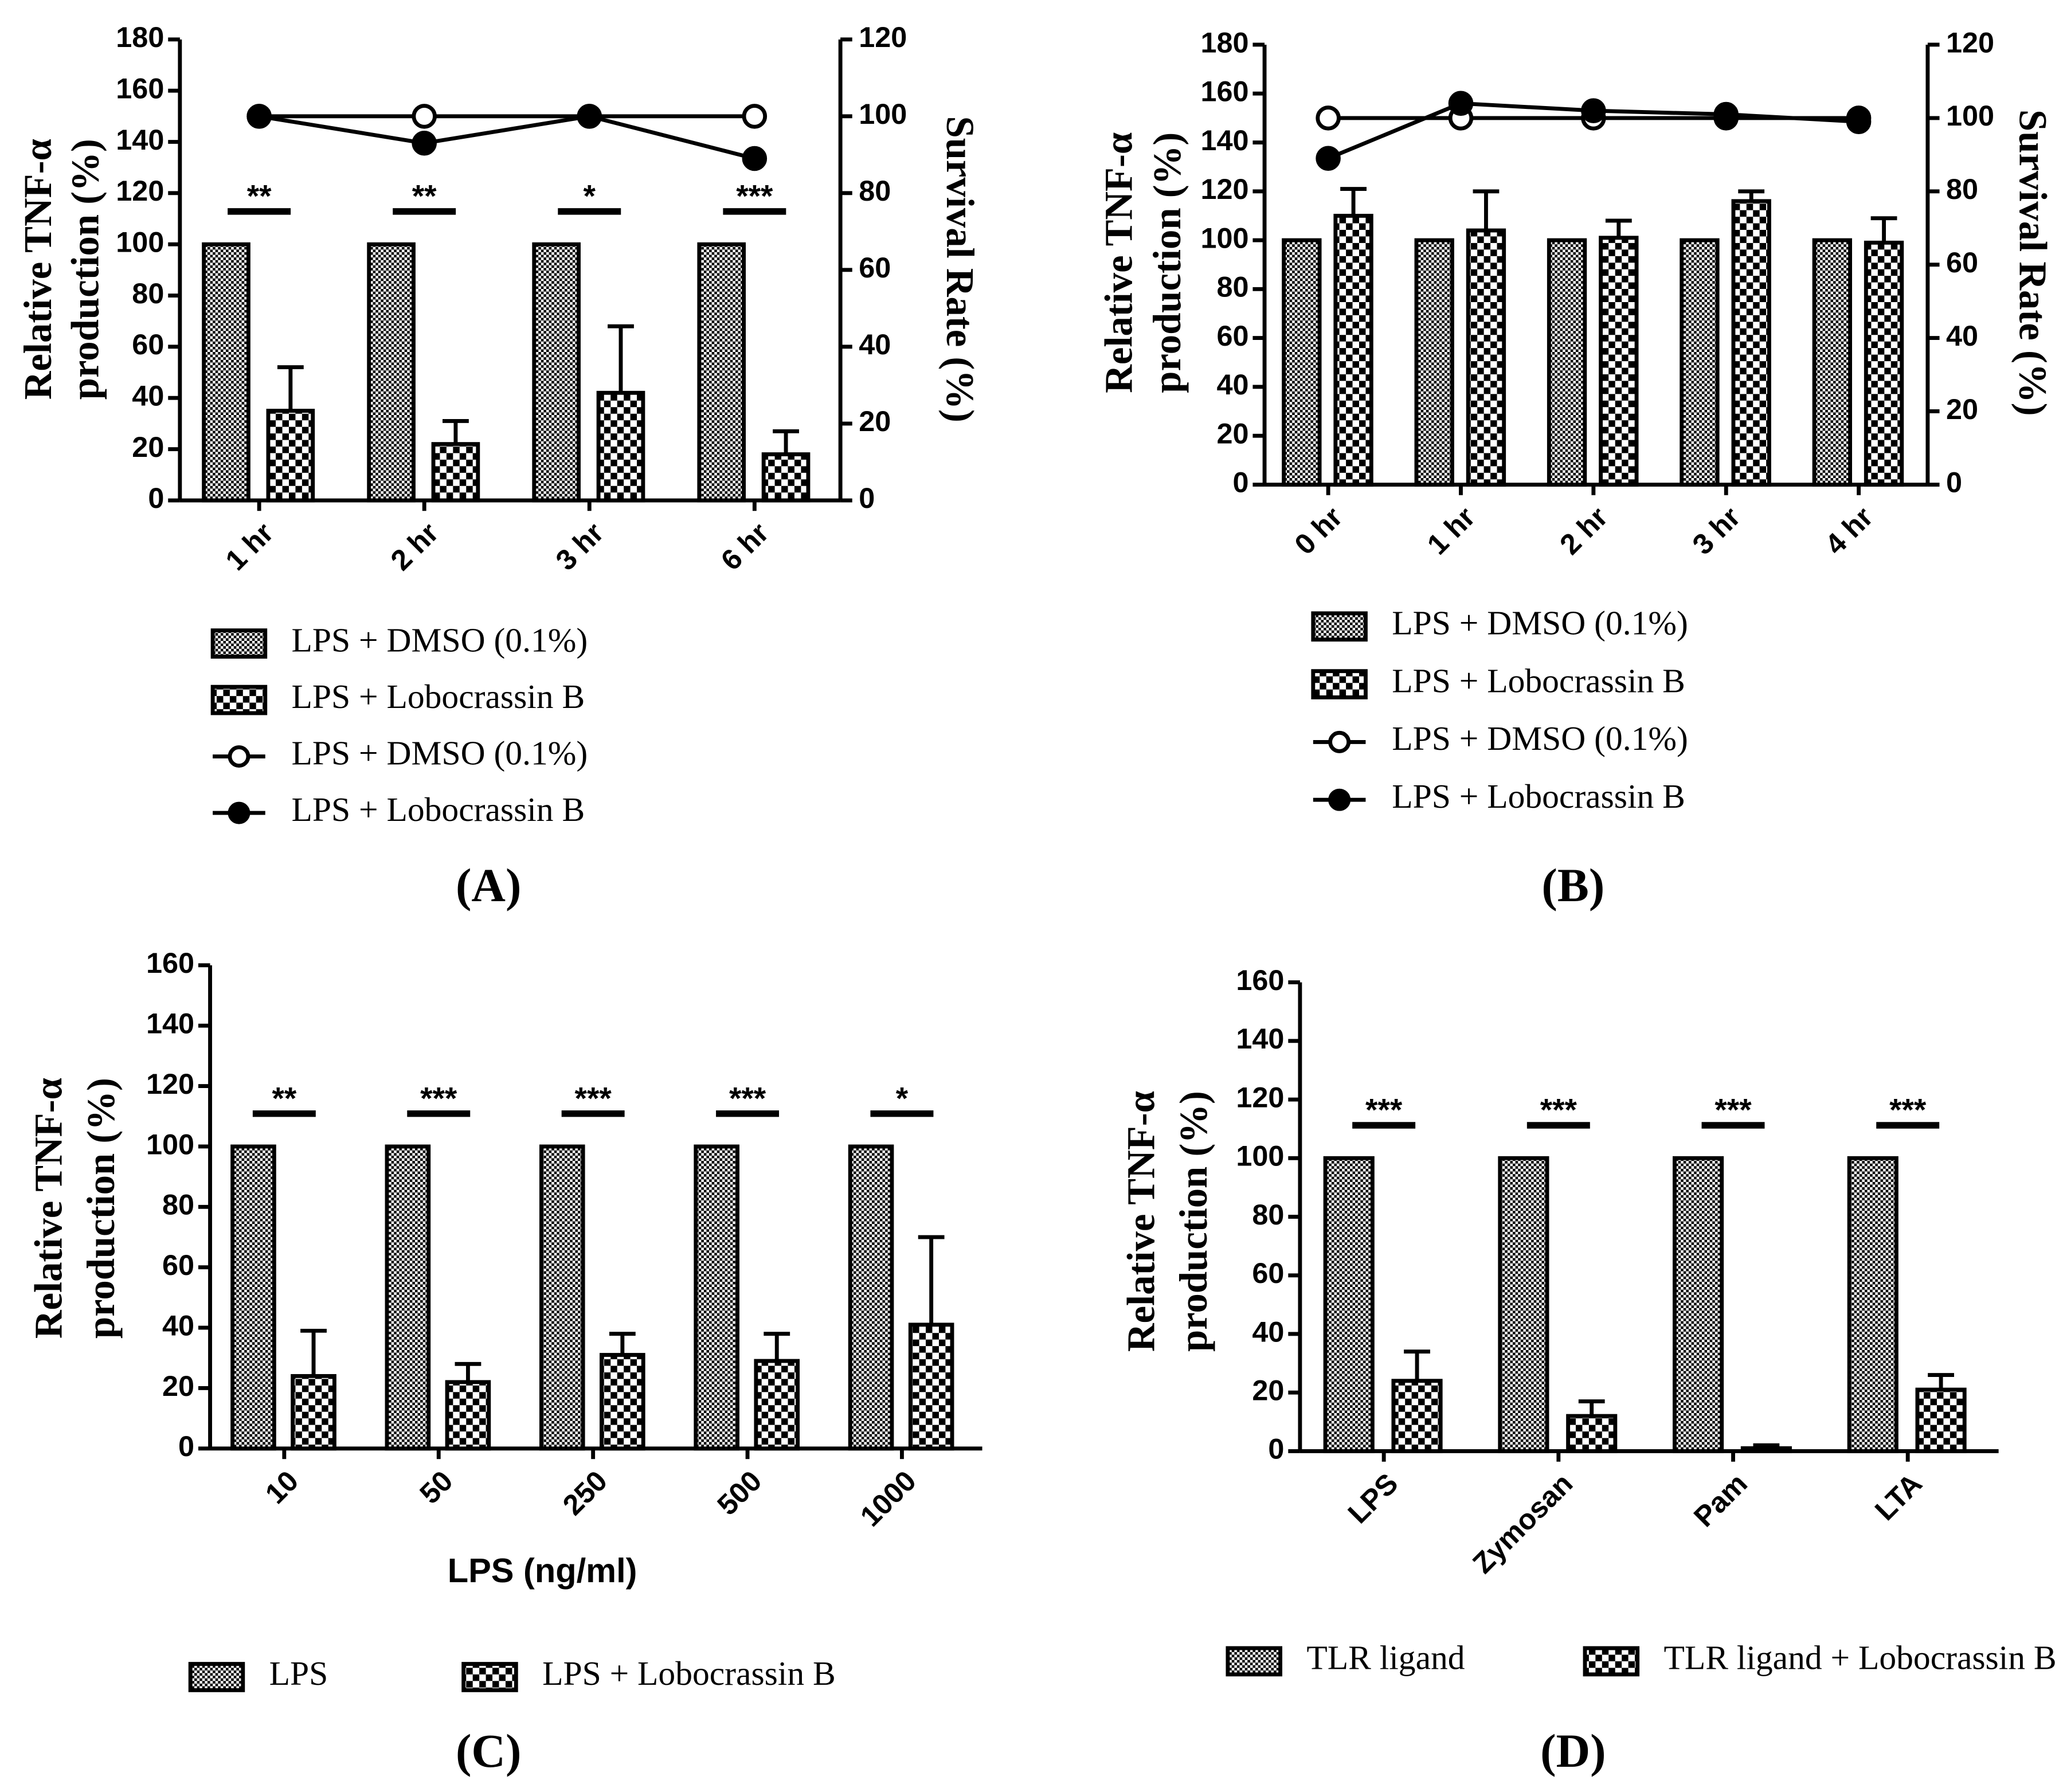 This screenshot has height=1792, width=2059. Describe the element at coordinates (170, 1083) in the screenshot. I see `y-tick-label: 120` at that location.